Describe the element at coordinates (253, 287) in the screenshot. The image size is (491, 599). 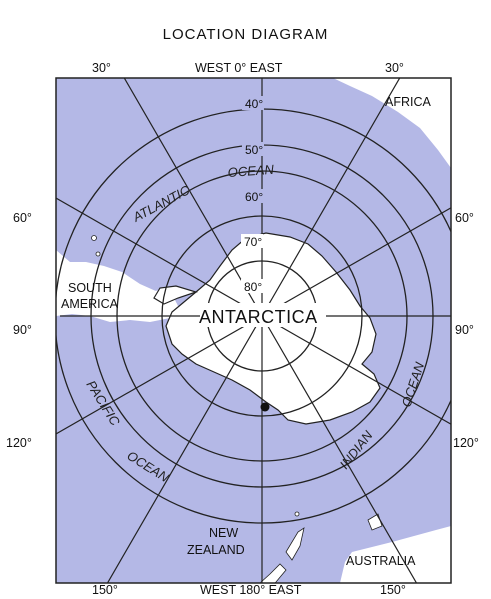
I see `latitude-80-label: 80°` at that location.